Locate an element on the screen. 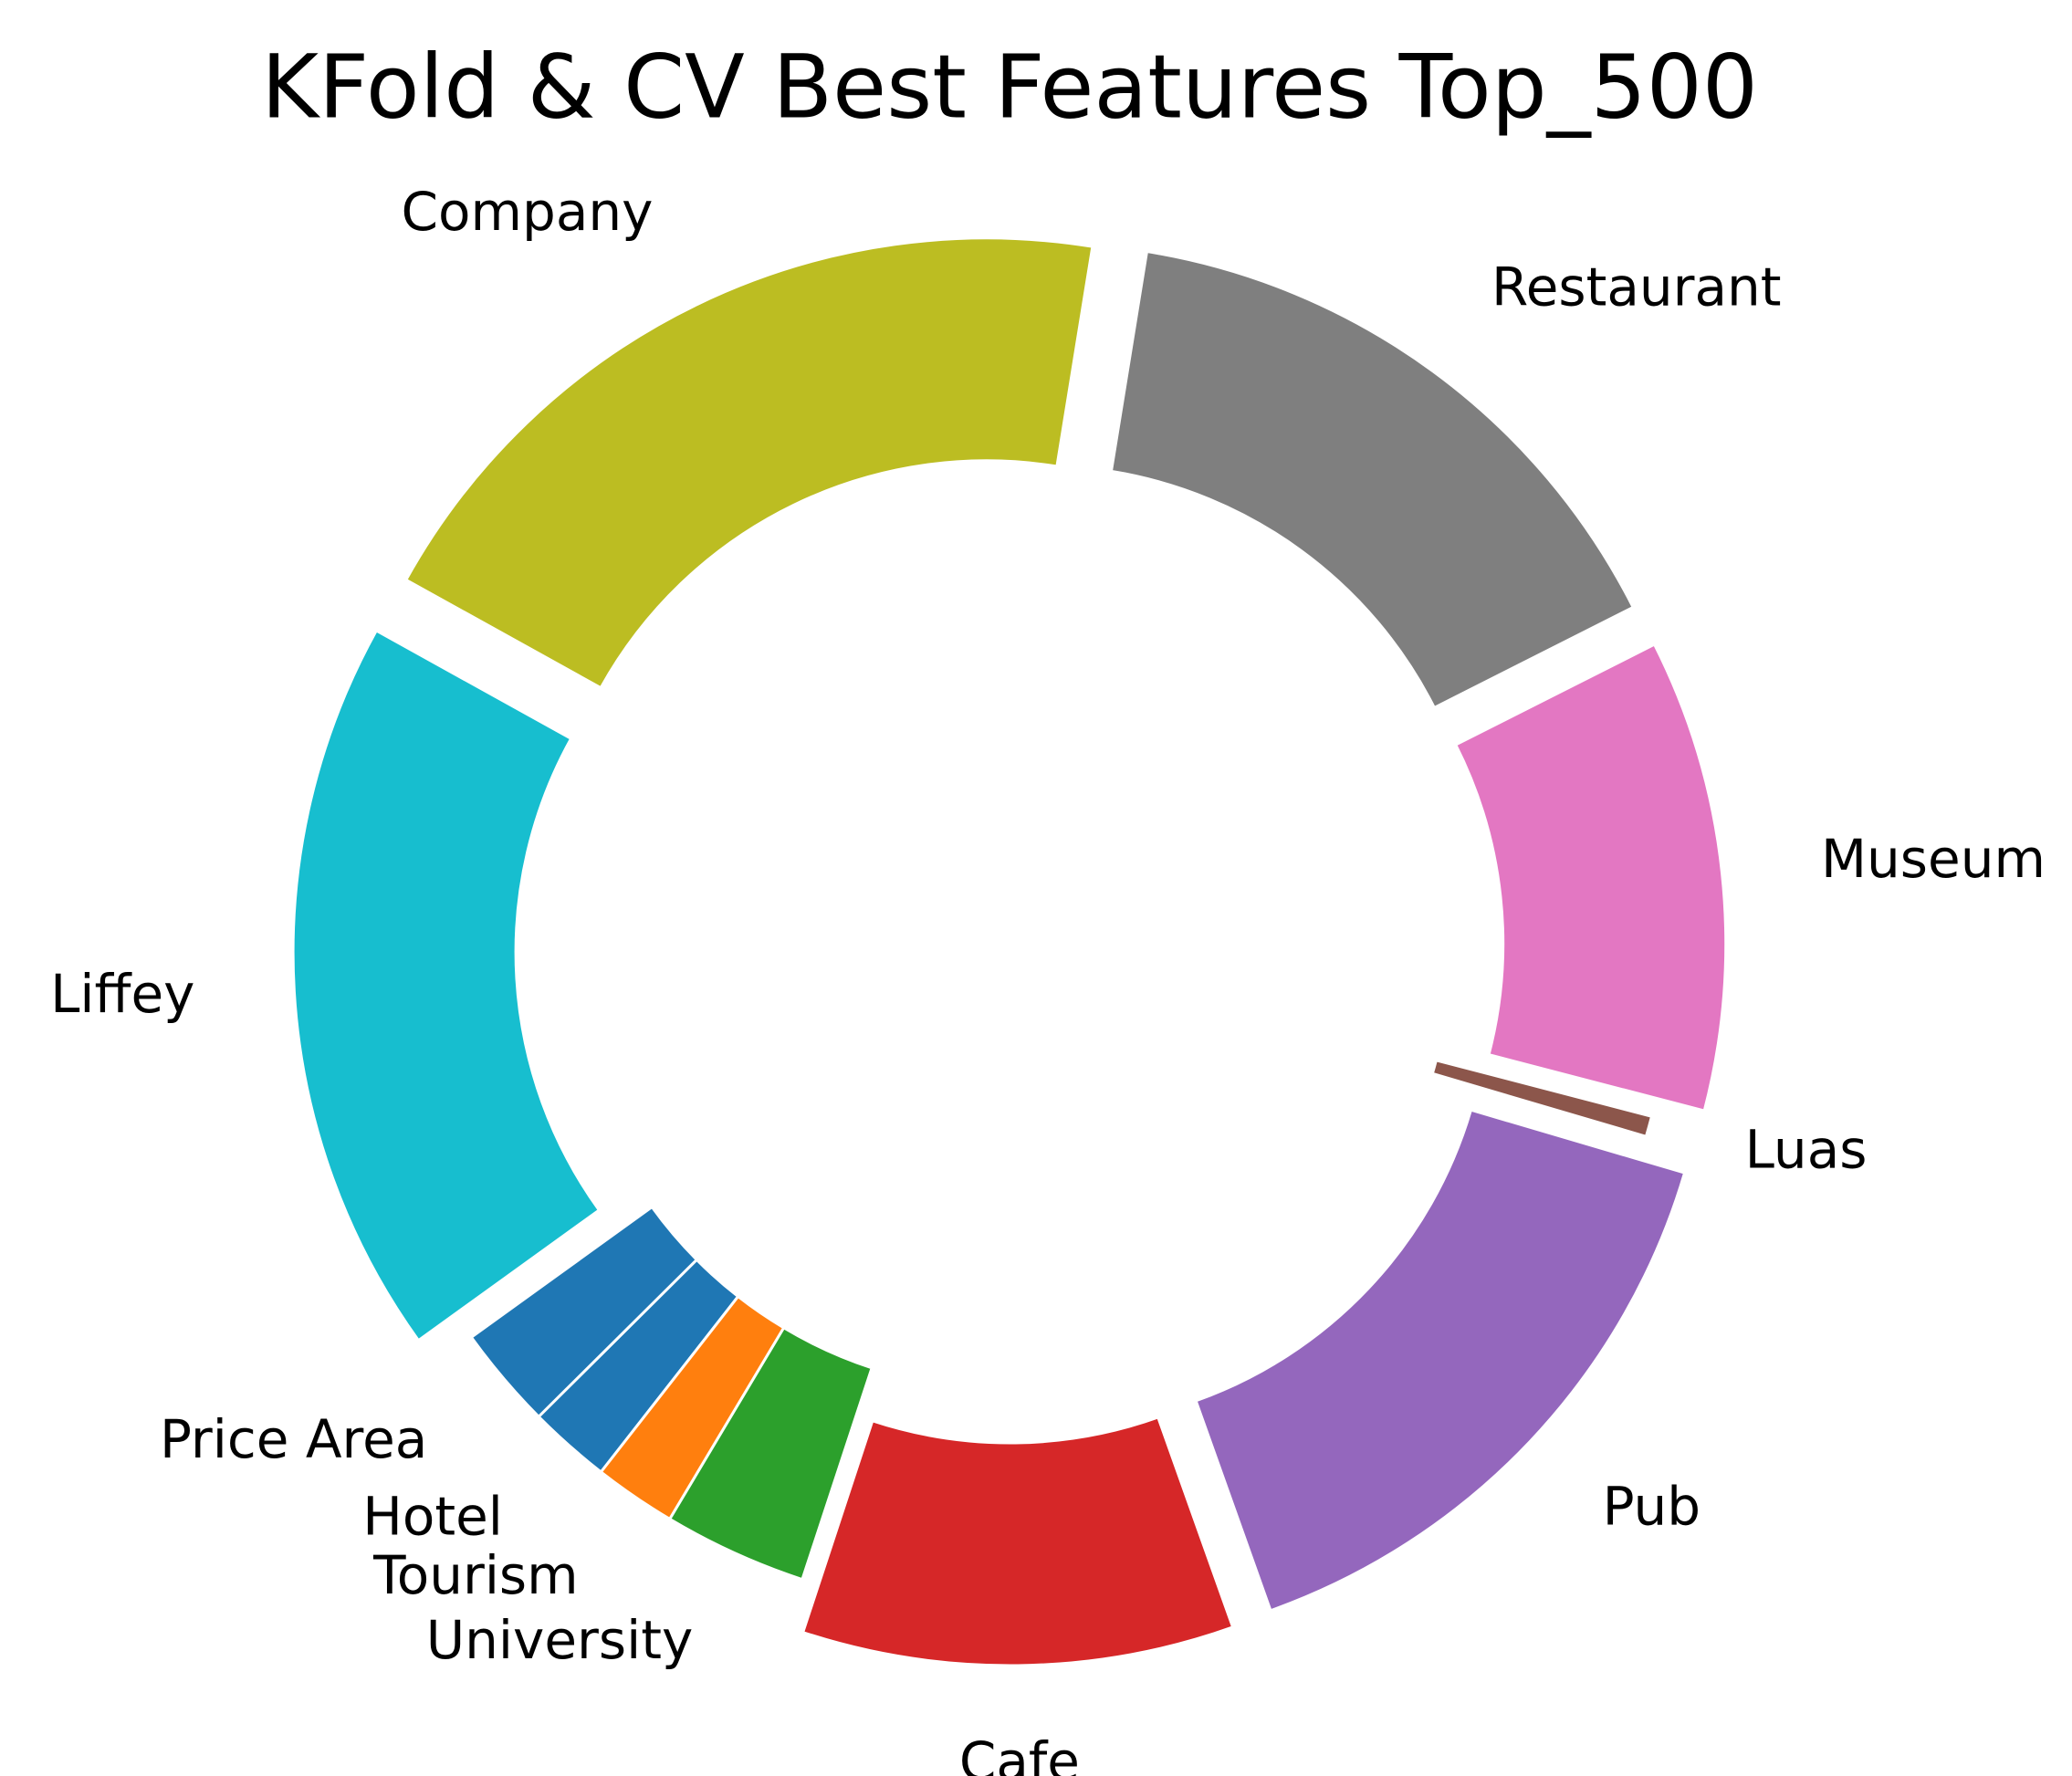 This screenshot has width=2072, height=1776. wedge-label: Cafe is located at coordinates (1019, 1753).